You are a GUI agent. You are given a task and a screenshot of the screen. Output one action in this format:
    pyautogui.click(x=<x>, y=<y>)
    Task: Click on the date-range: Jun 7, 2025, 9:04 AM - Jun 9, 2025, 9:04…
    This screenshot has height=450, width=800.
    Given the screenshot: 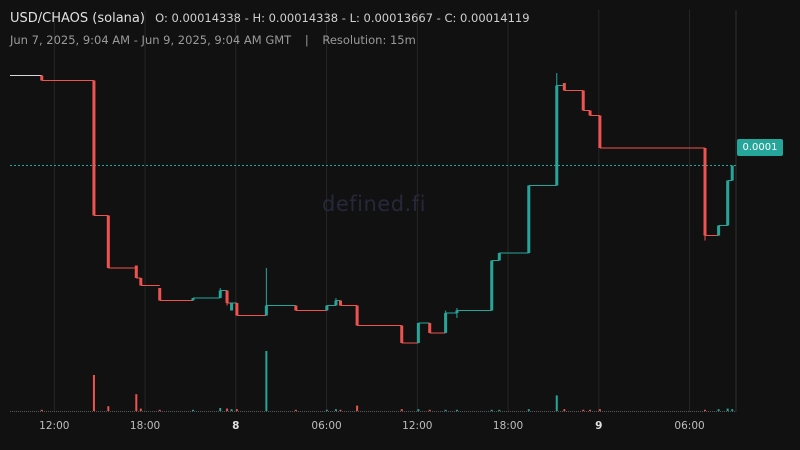 What is the action you would take?
    pyautogui.click(x=151, y=40)
    